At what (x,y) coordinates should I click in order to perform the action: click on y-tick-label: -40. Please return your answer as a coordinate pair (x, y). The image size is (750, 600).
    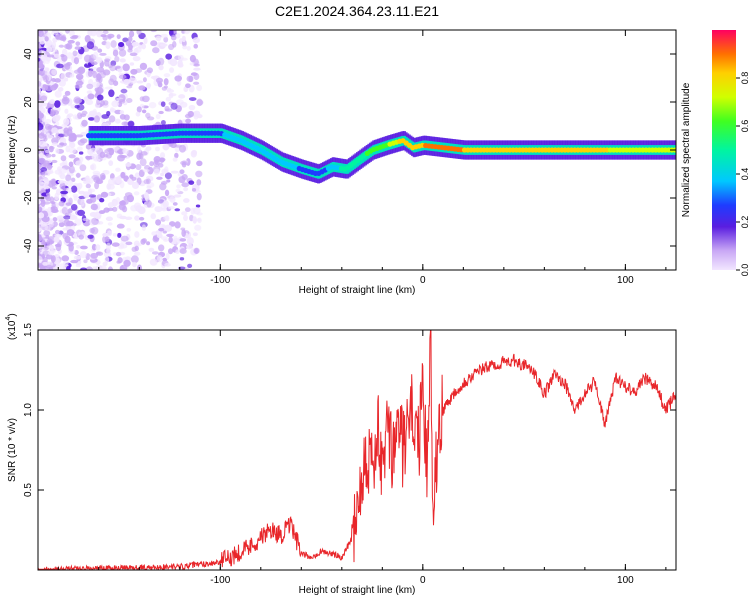
    Looking at the image, I should click on (28, 245).